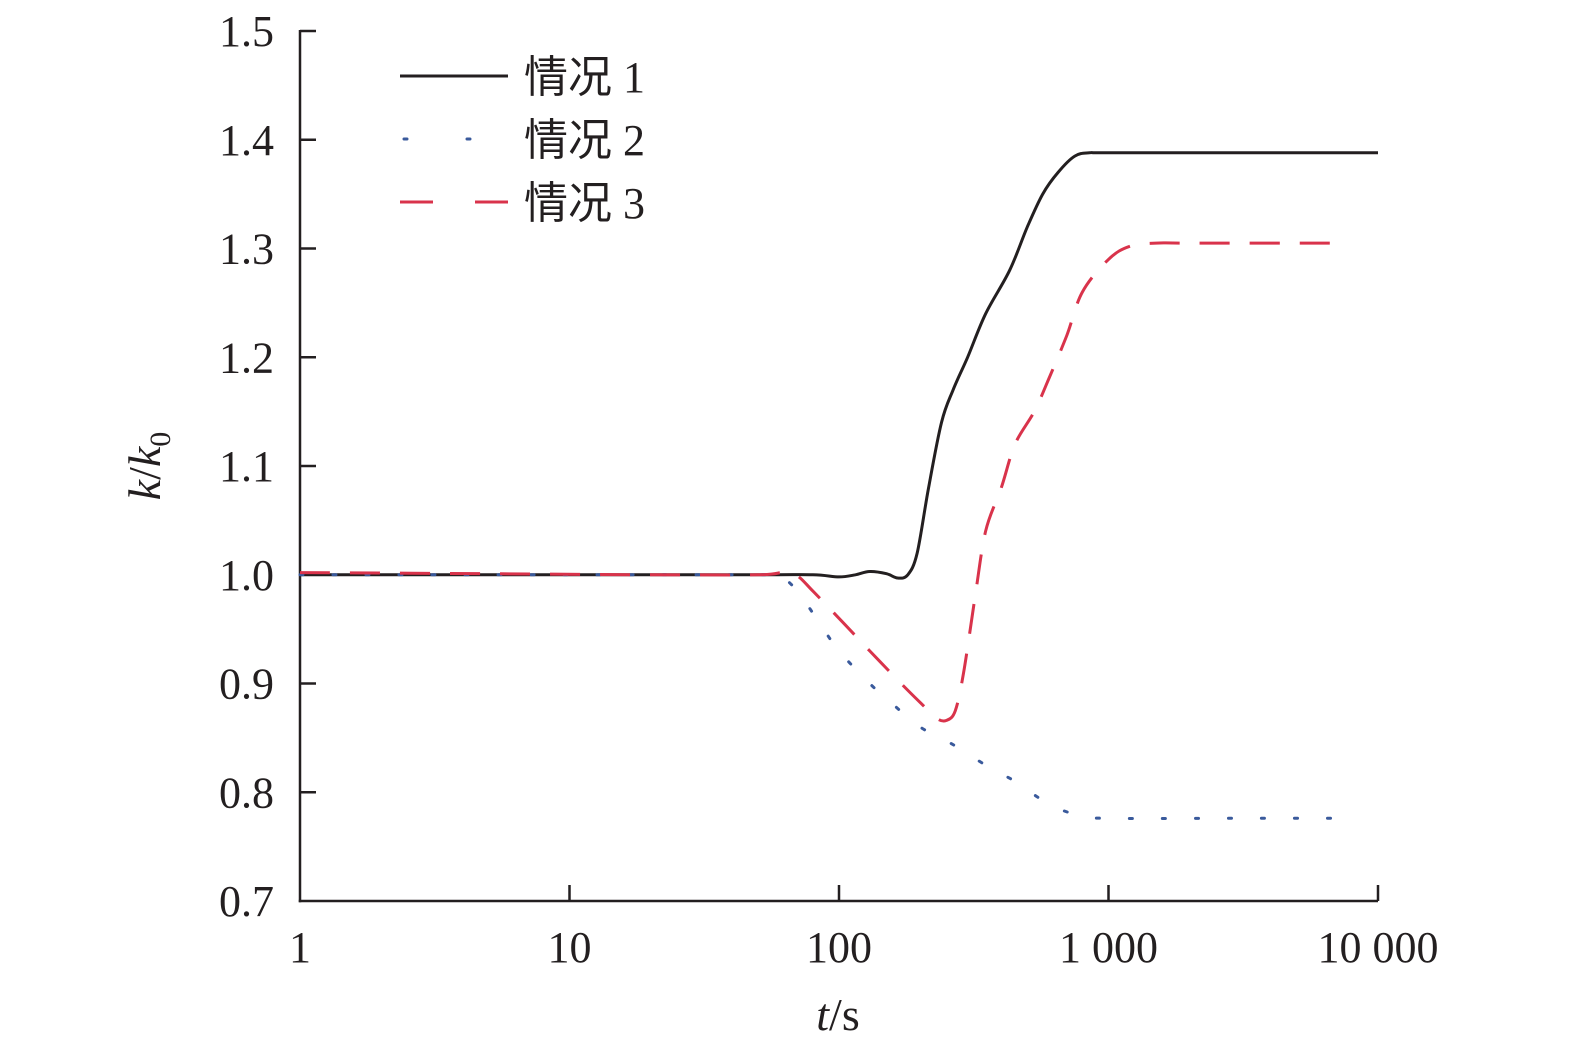  I want to click on y-axis-var2: k, so click(144, 456).